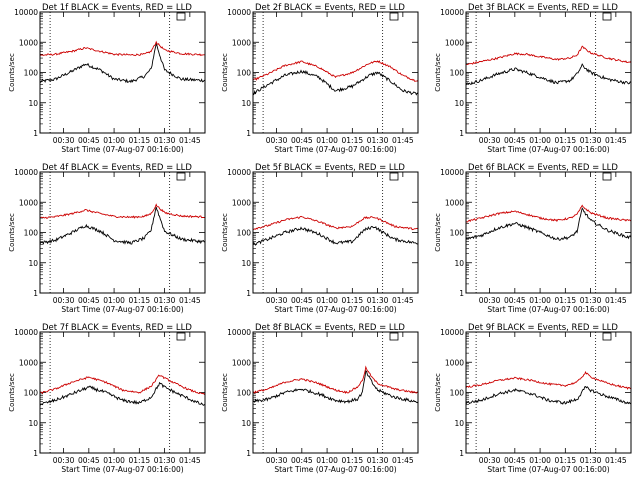 This screenshot has height=484, width=640. Describe the element at coordinates (591, 300) in the screenshot. I see `chart-6-xtick-label: 01:30` at that location.